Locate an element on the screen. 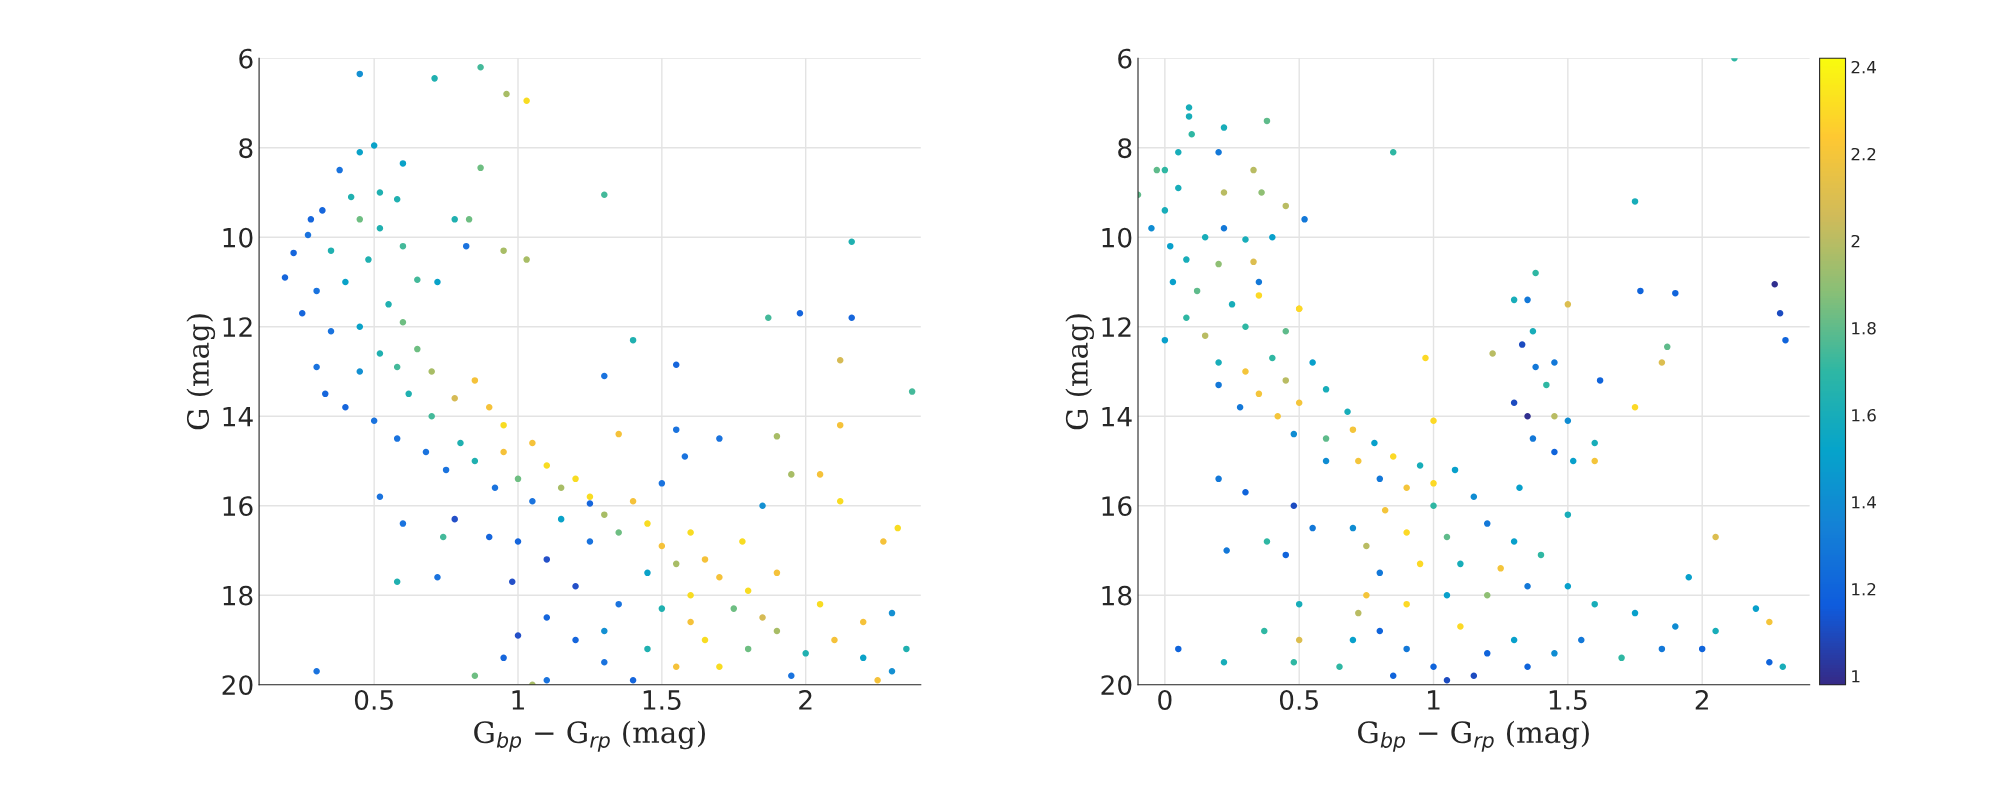 Image resolution: width=1993 pixels, height=787 pixels. color-bar-label: 1.4 is located at coordinates (1864, 502).